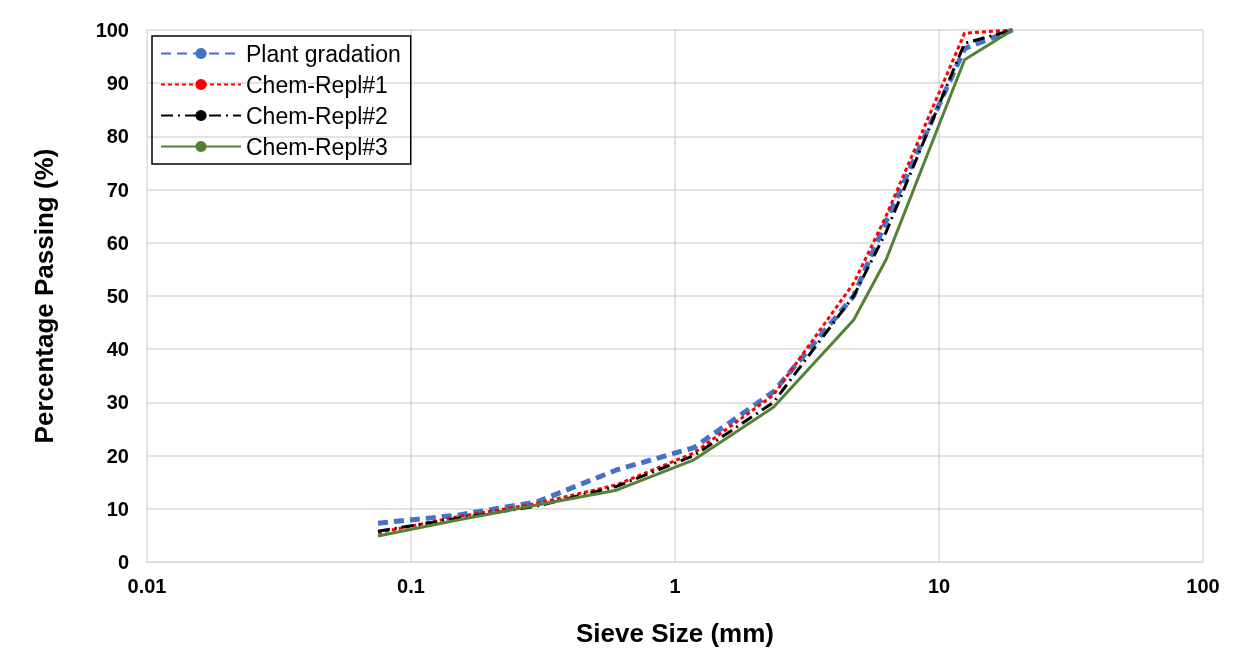 The height and width of the screenshot is (669, 1247). What do you see at coordinates (117, 455) in the screenshot?
I see `y-tick-label: 20` at bounding box center [117, 455].